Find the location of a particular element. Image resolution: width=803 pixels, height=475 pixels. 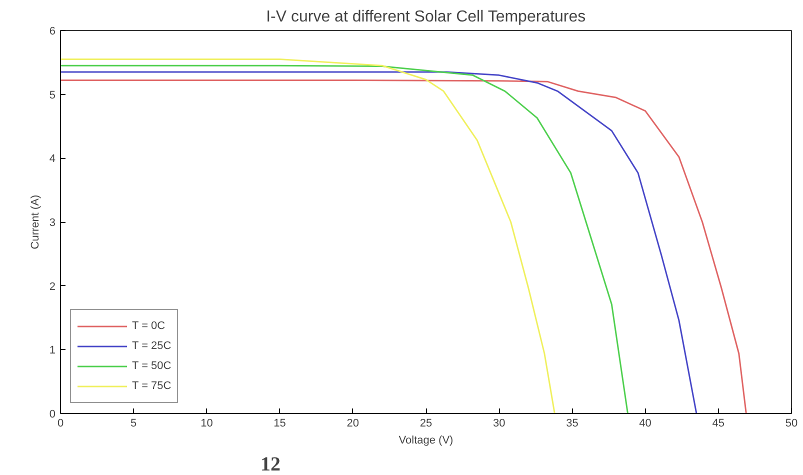

x-axis-title: Voltage (V) is located at coordinates (426, 440).